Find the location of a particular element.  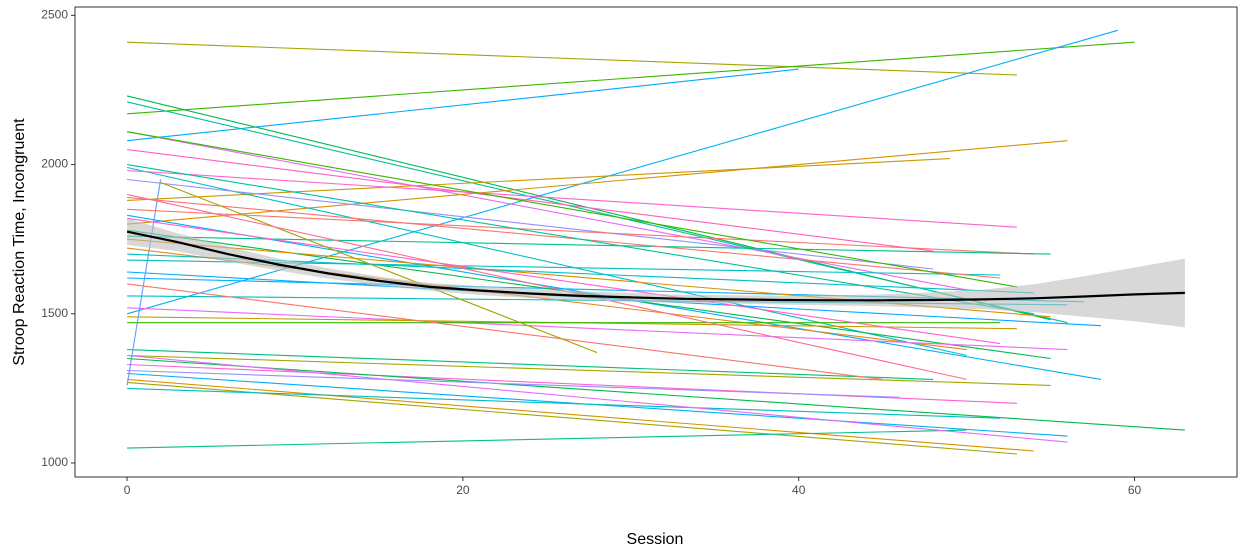

y-tick-label: 1500 is located at coordinates (54, 313).